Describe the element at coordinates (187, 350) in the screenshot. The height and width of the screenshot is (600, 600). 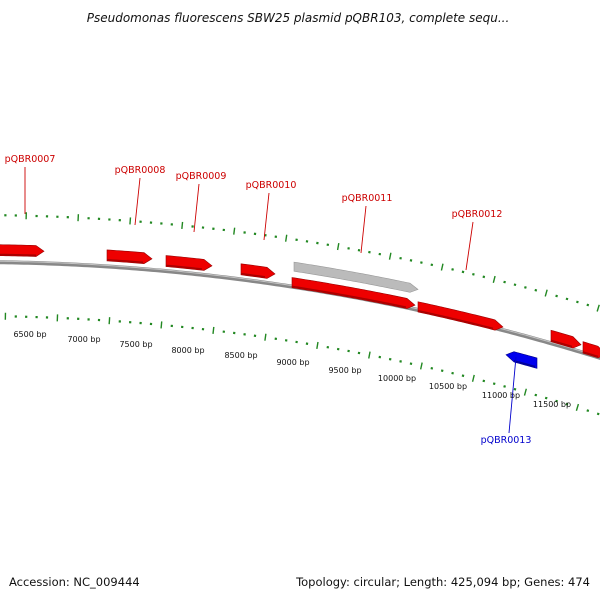
I see `bp-label-8000: 8000 bp` at that location.